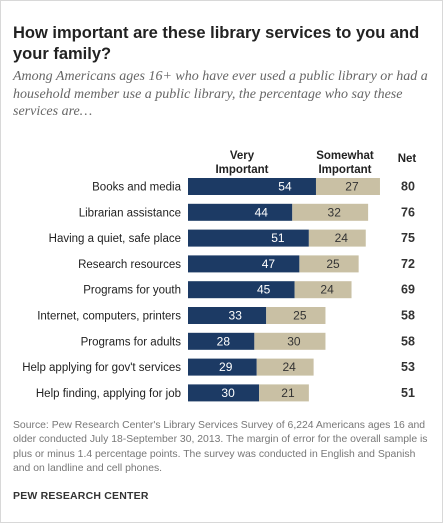 This screenshot has width=443, height=524. Describe the element at coordinates (335, 212) in the screenshot. I see `value-label-somewhat: 32` at that location.